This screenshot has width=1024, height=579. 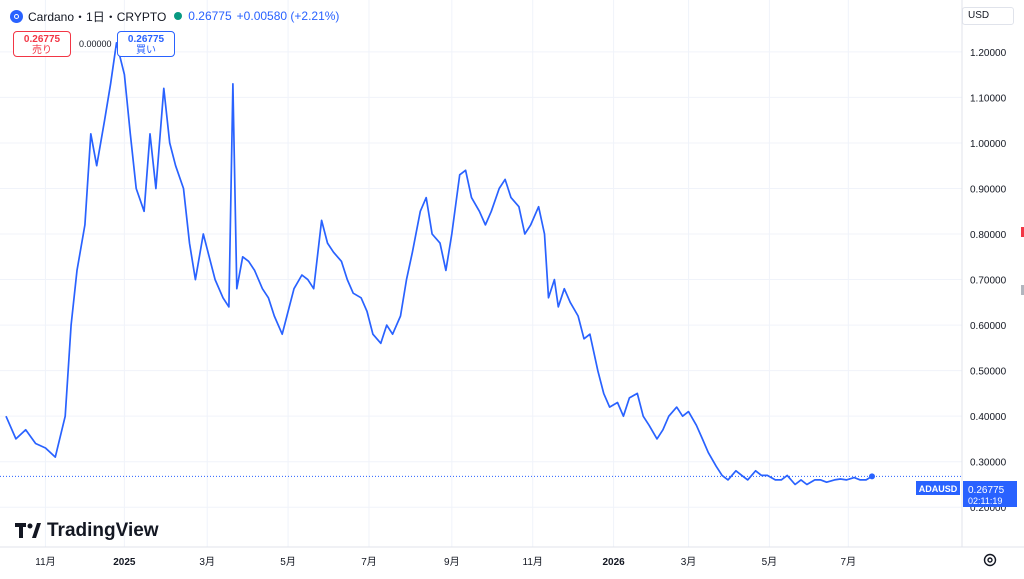 I want to click on tradingview-logo: TradingView, so click(x=87, y=531).